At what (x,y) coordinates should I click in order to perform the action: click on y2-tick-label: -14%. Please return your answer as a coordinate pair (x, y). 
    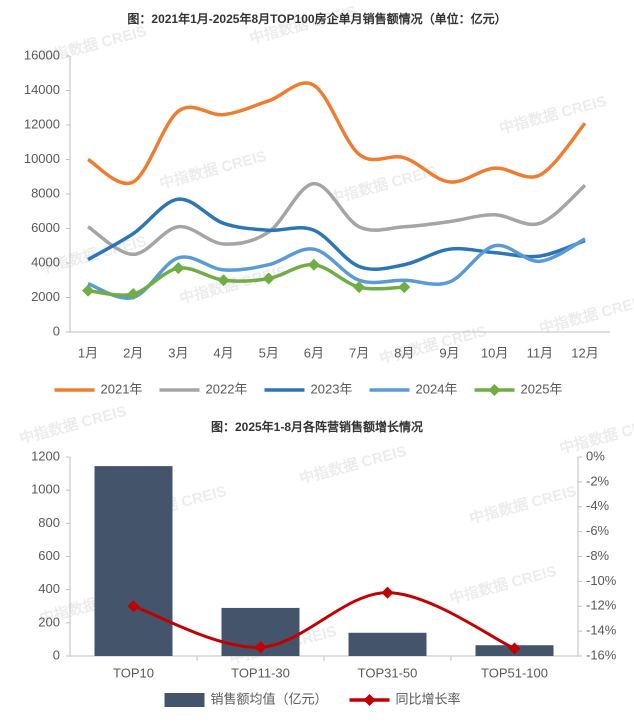
    Looking at the image, I should click on (601, 630).